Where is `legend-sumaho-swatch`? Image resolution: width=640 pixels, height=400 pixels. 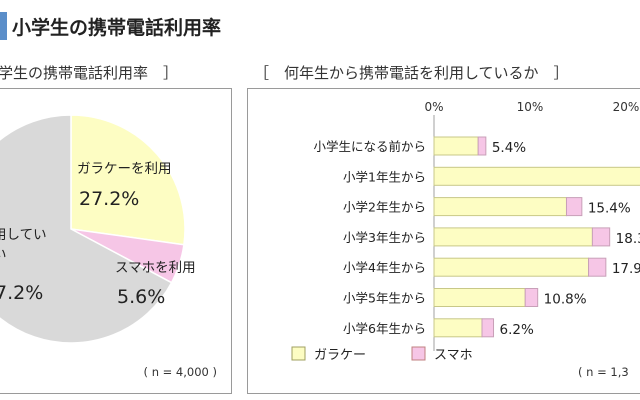 legend-sumaho-swatch is located at coordinates (418, 353).